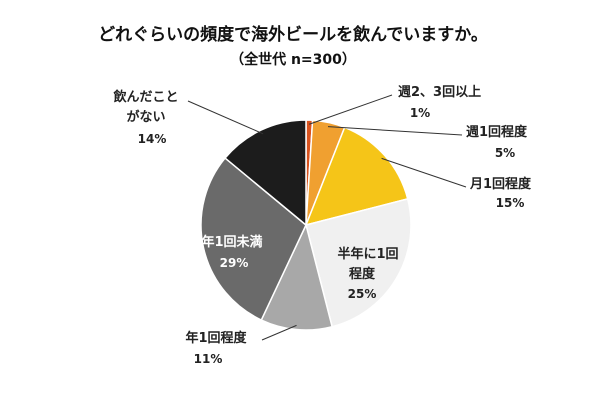 Image resolution: width=610 pixels, height=400 pixels. I want to click on slice-label-2: 週1回程度 5%, so click(497, 142).